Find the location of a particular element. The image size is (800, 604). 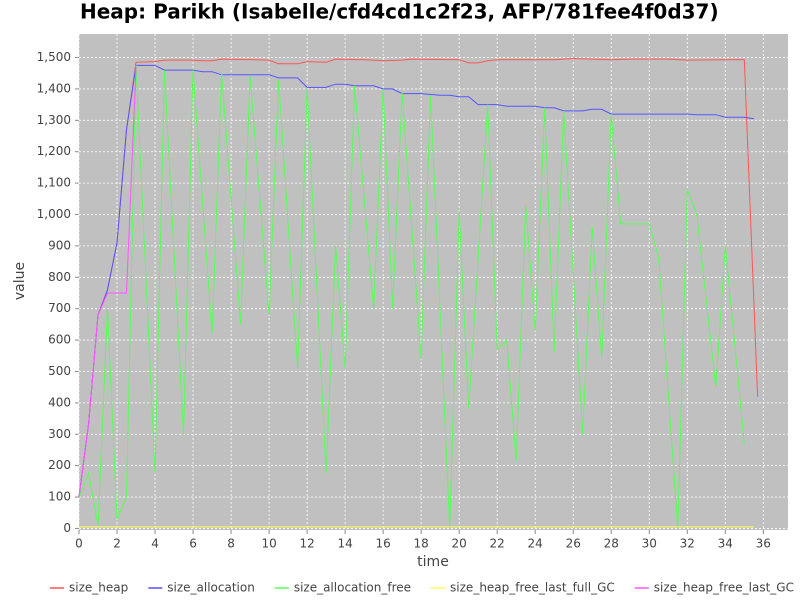

y-tick-label: 600 is located at coordinates (59, 340).